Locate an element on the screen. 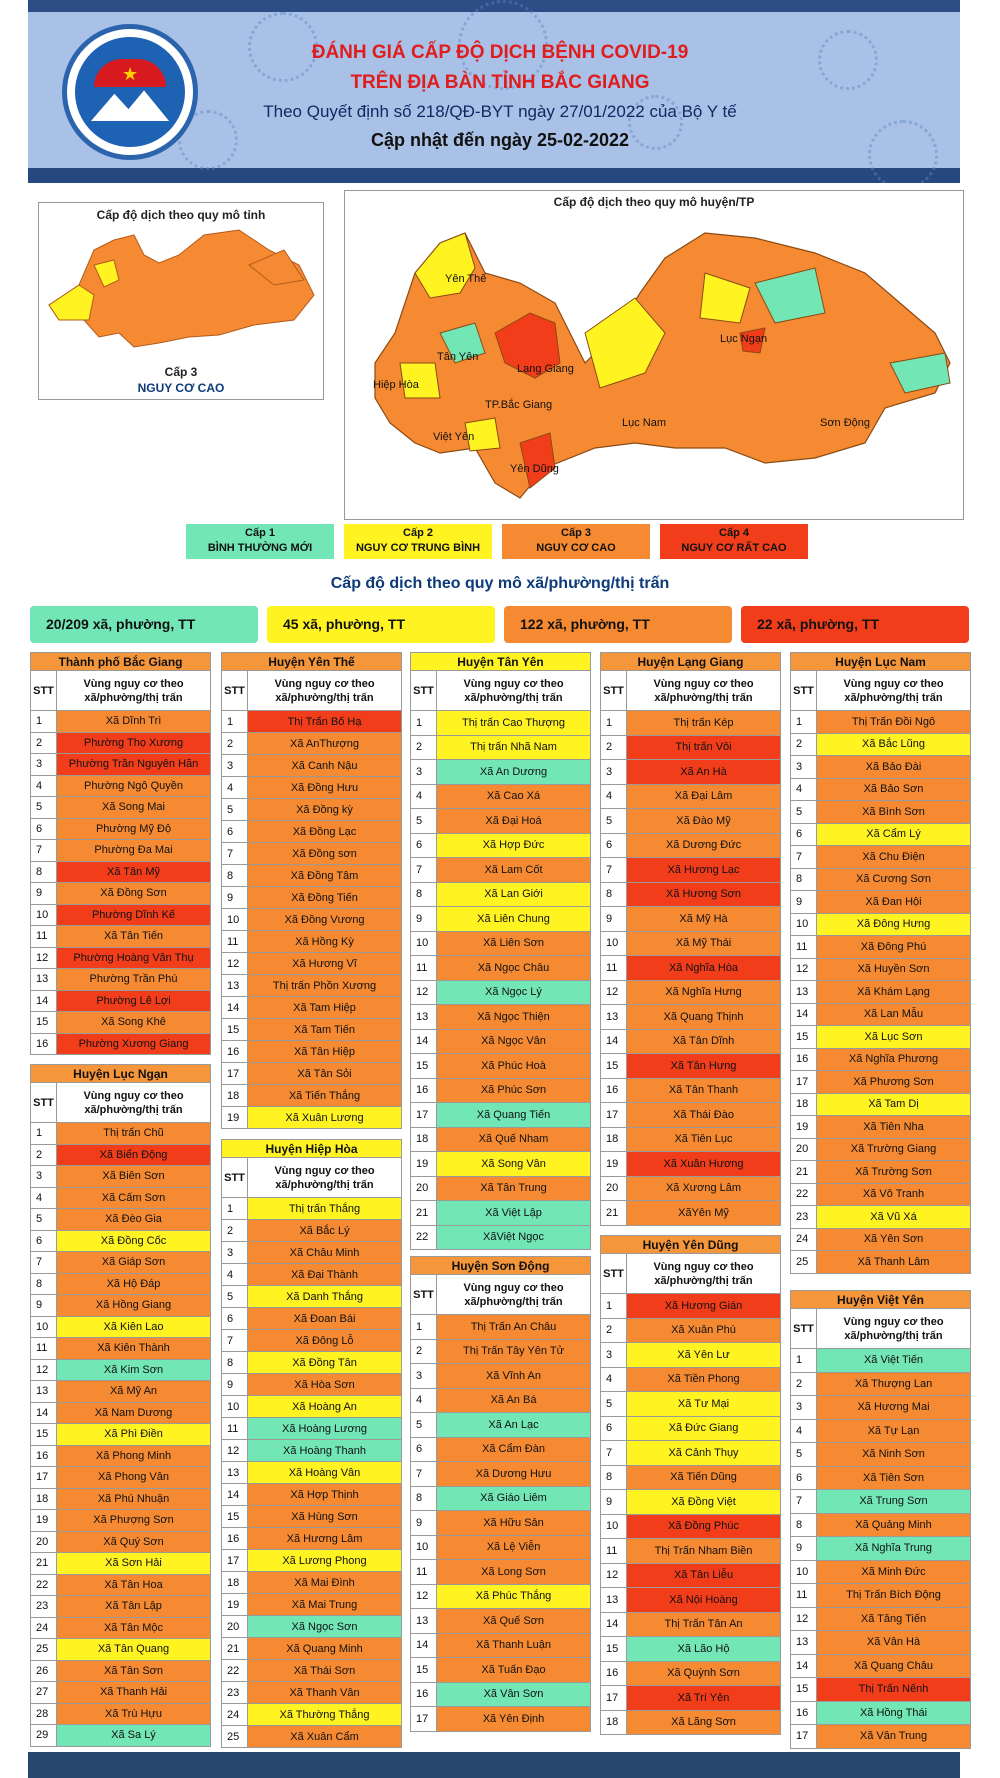  table-row: 8 Xã Lan Giới is located at coordinates (500, 894).